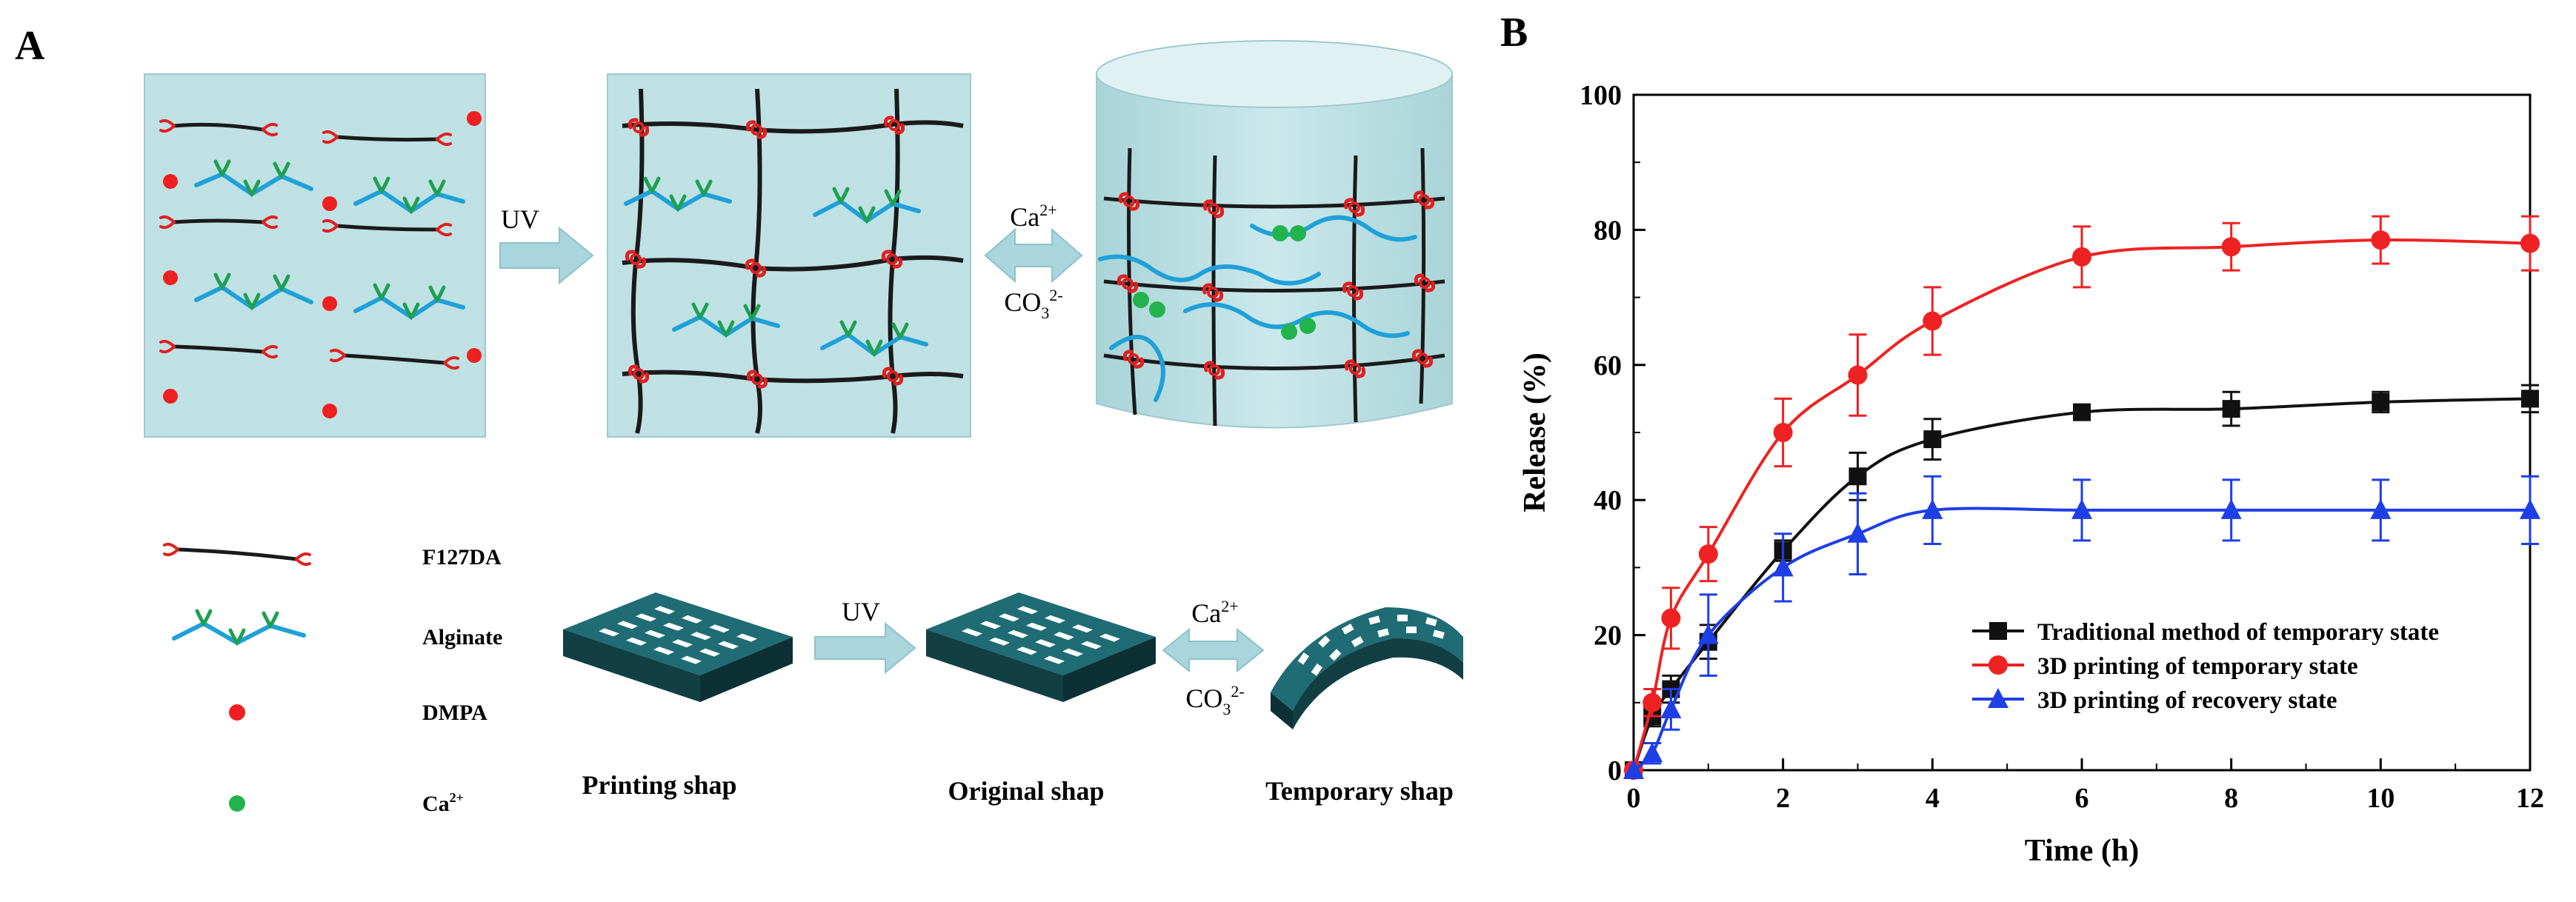 This screenshot has height=902, width=2576. Describe the element at coordinates (2082, 764) in the screenshot. I see `x-axis-ticks` at that location.